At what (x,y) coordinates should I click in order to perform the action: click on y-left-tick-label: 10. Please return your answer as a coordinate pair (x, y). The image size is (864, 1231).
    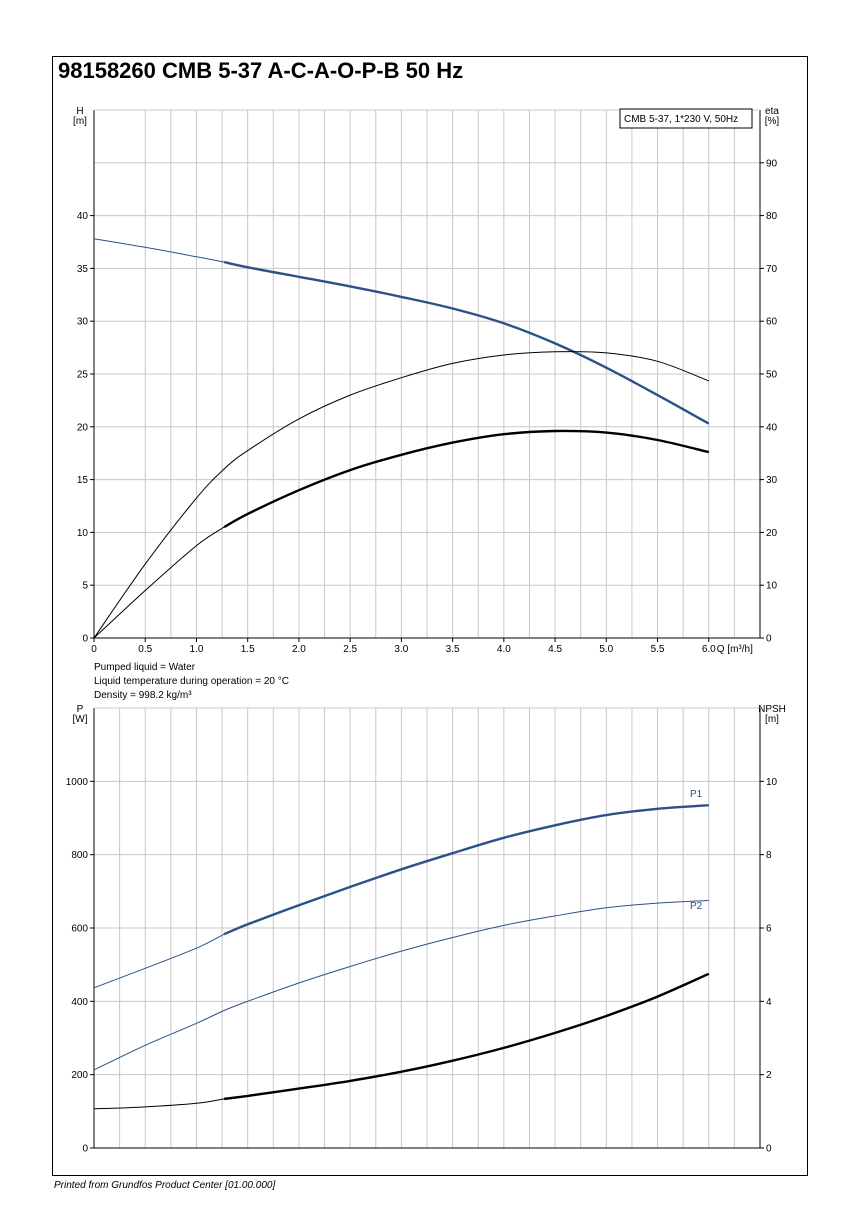
    Looking at the image, I should click on (83, 533).